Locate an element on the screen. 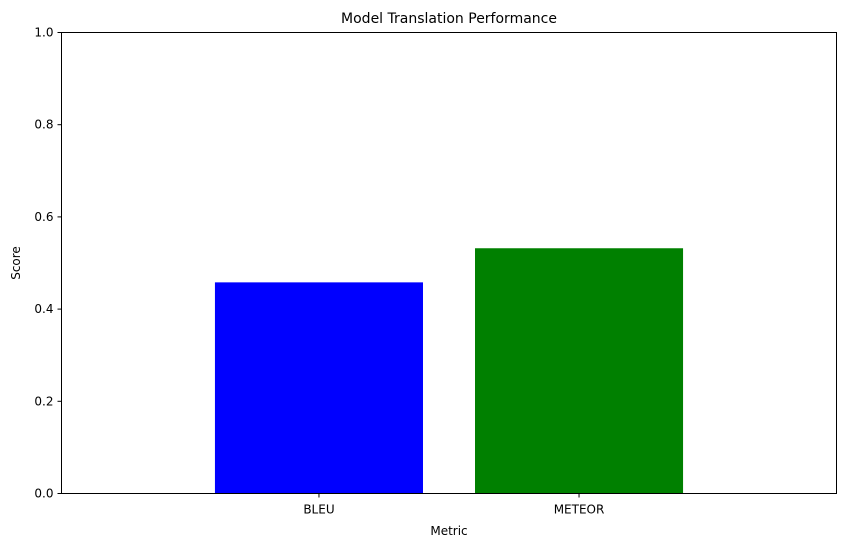  bar-meteor is located at coordinates (579, 371).